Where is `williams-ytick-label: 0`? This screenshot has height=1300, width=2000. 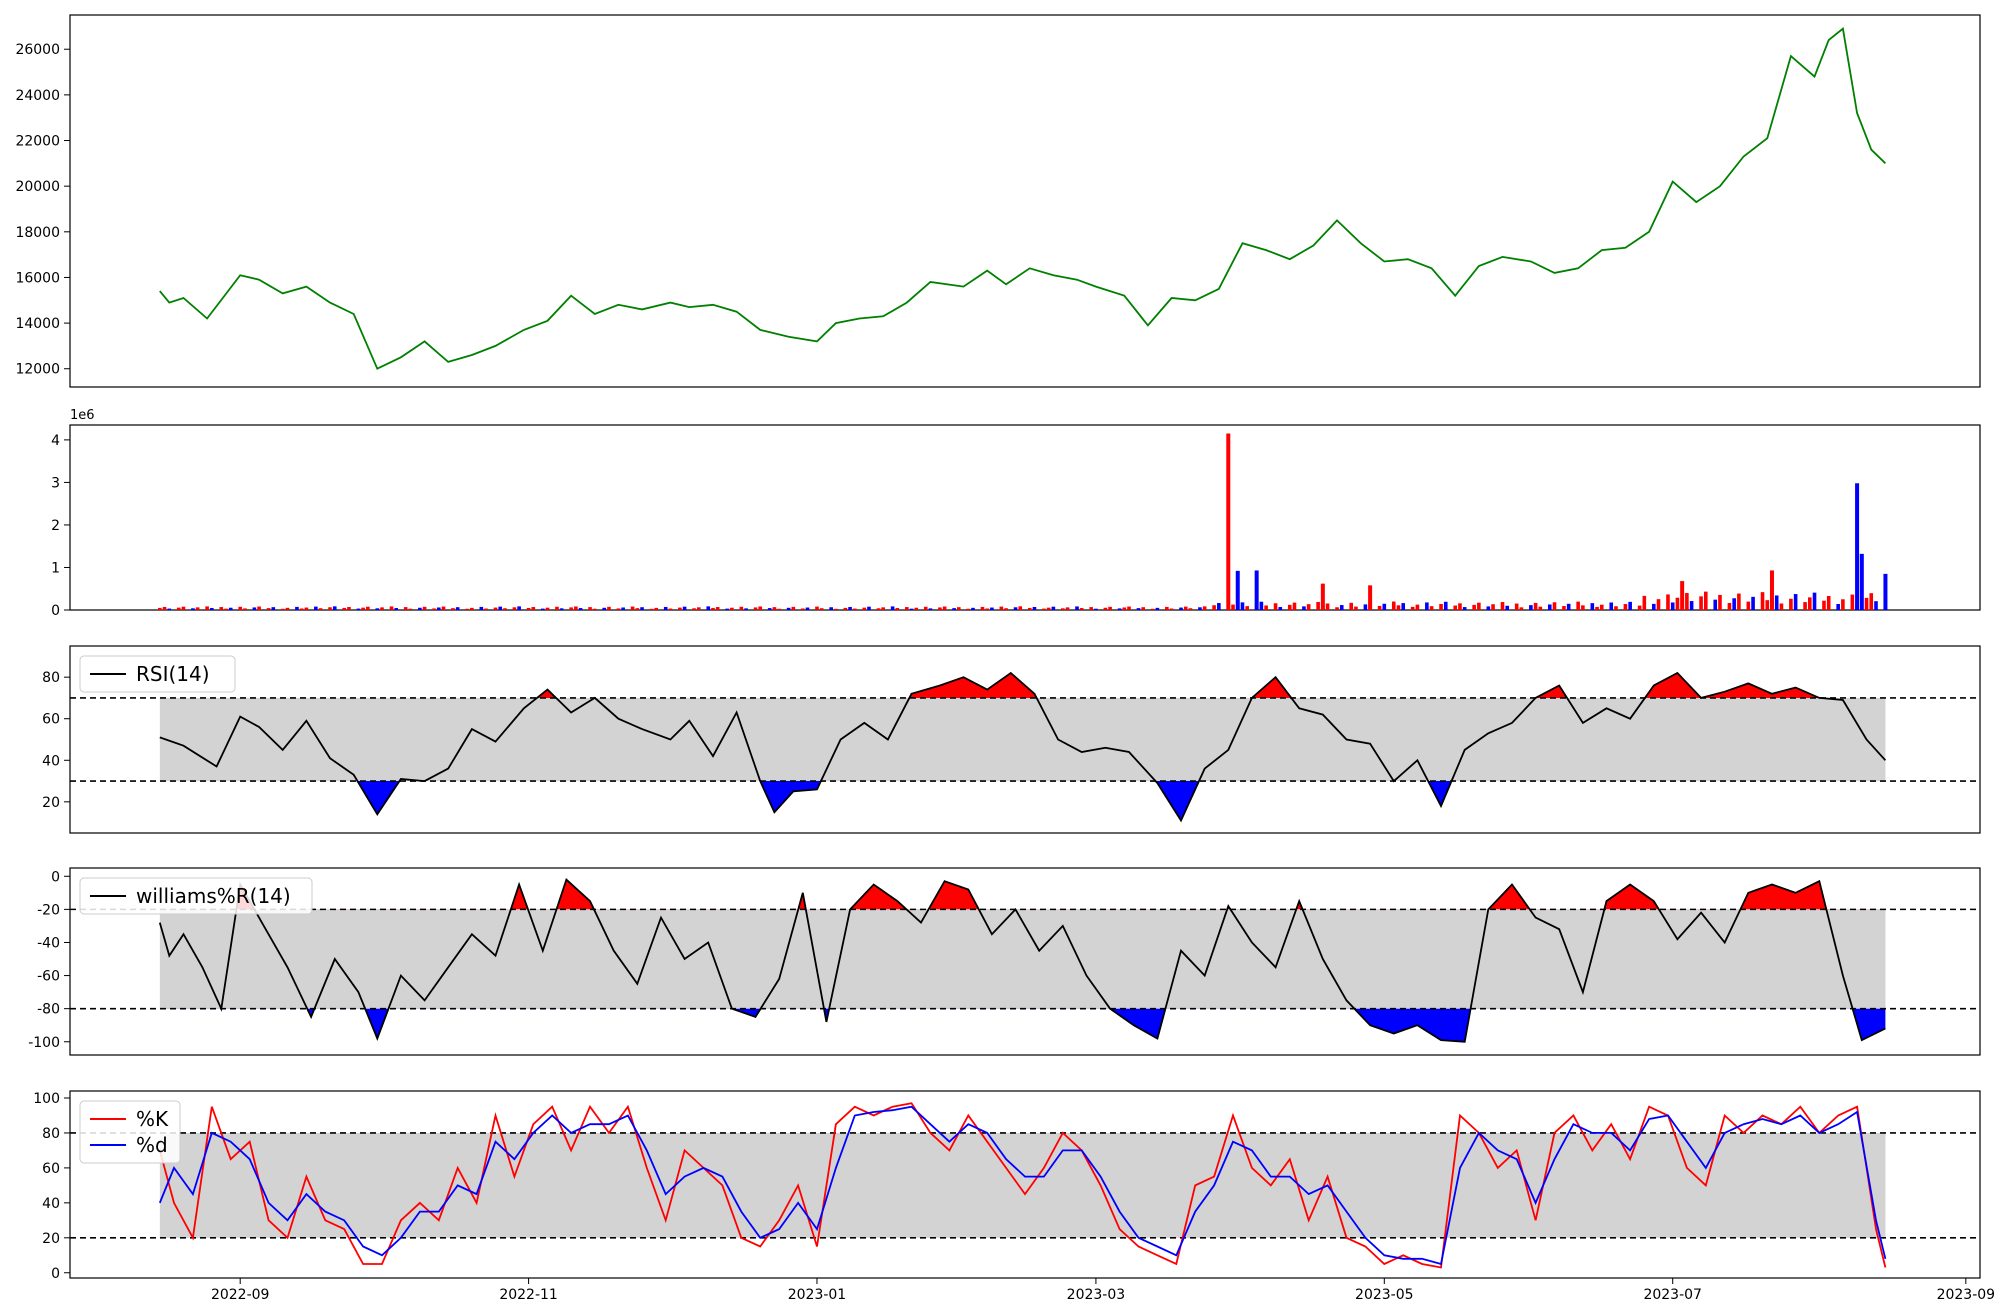
williams-ytick-label: 0 is located at coordinates (55, 877).